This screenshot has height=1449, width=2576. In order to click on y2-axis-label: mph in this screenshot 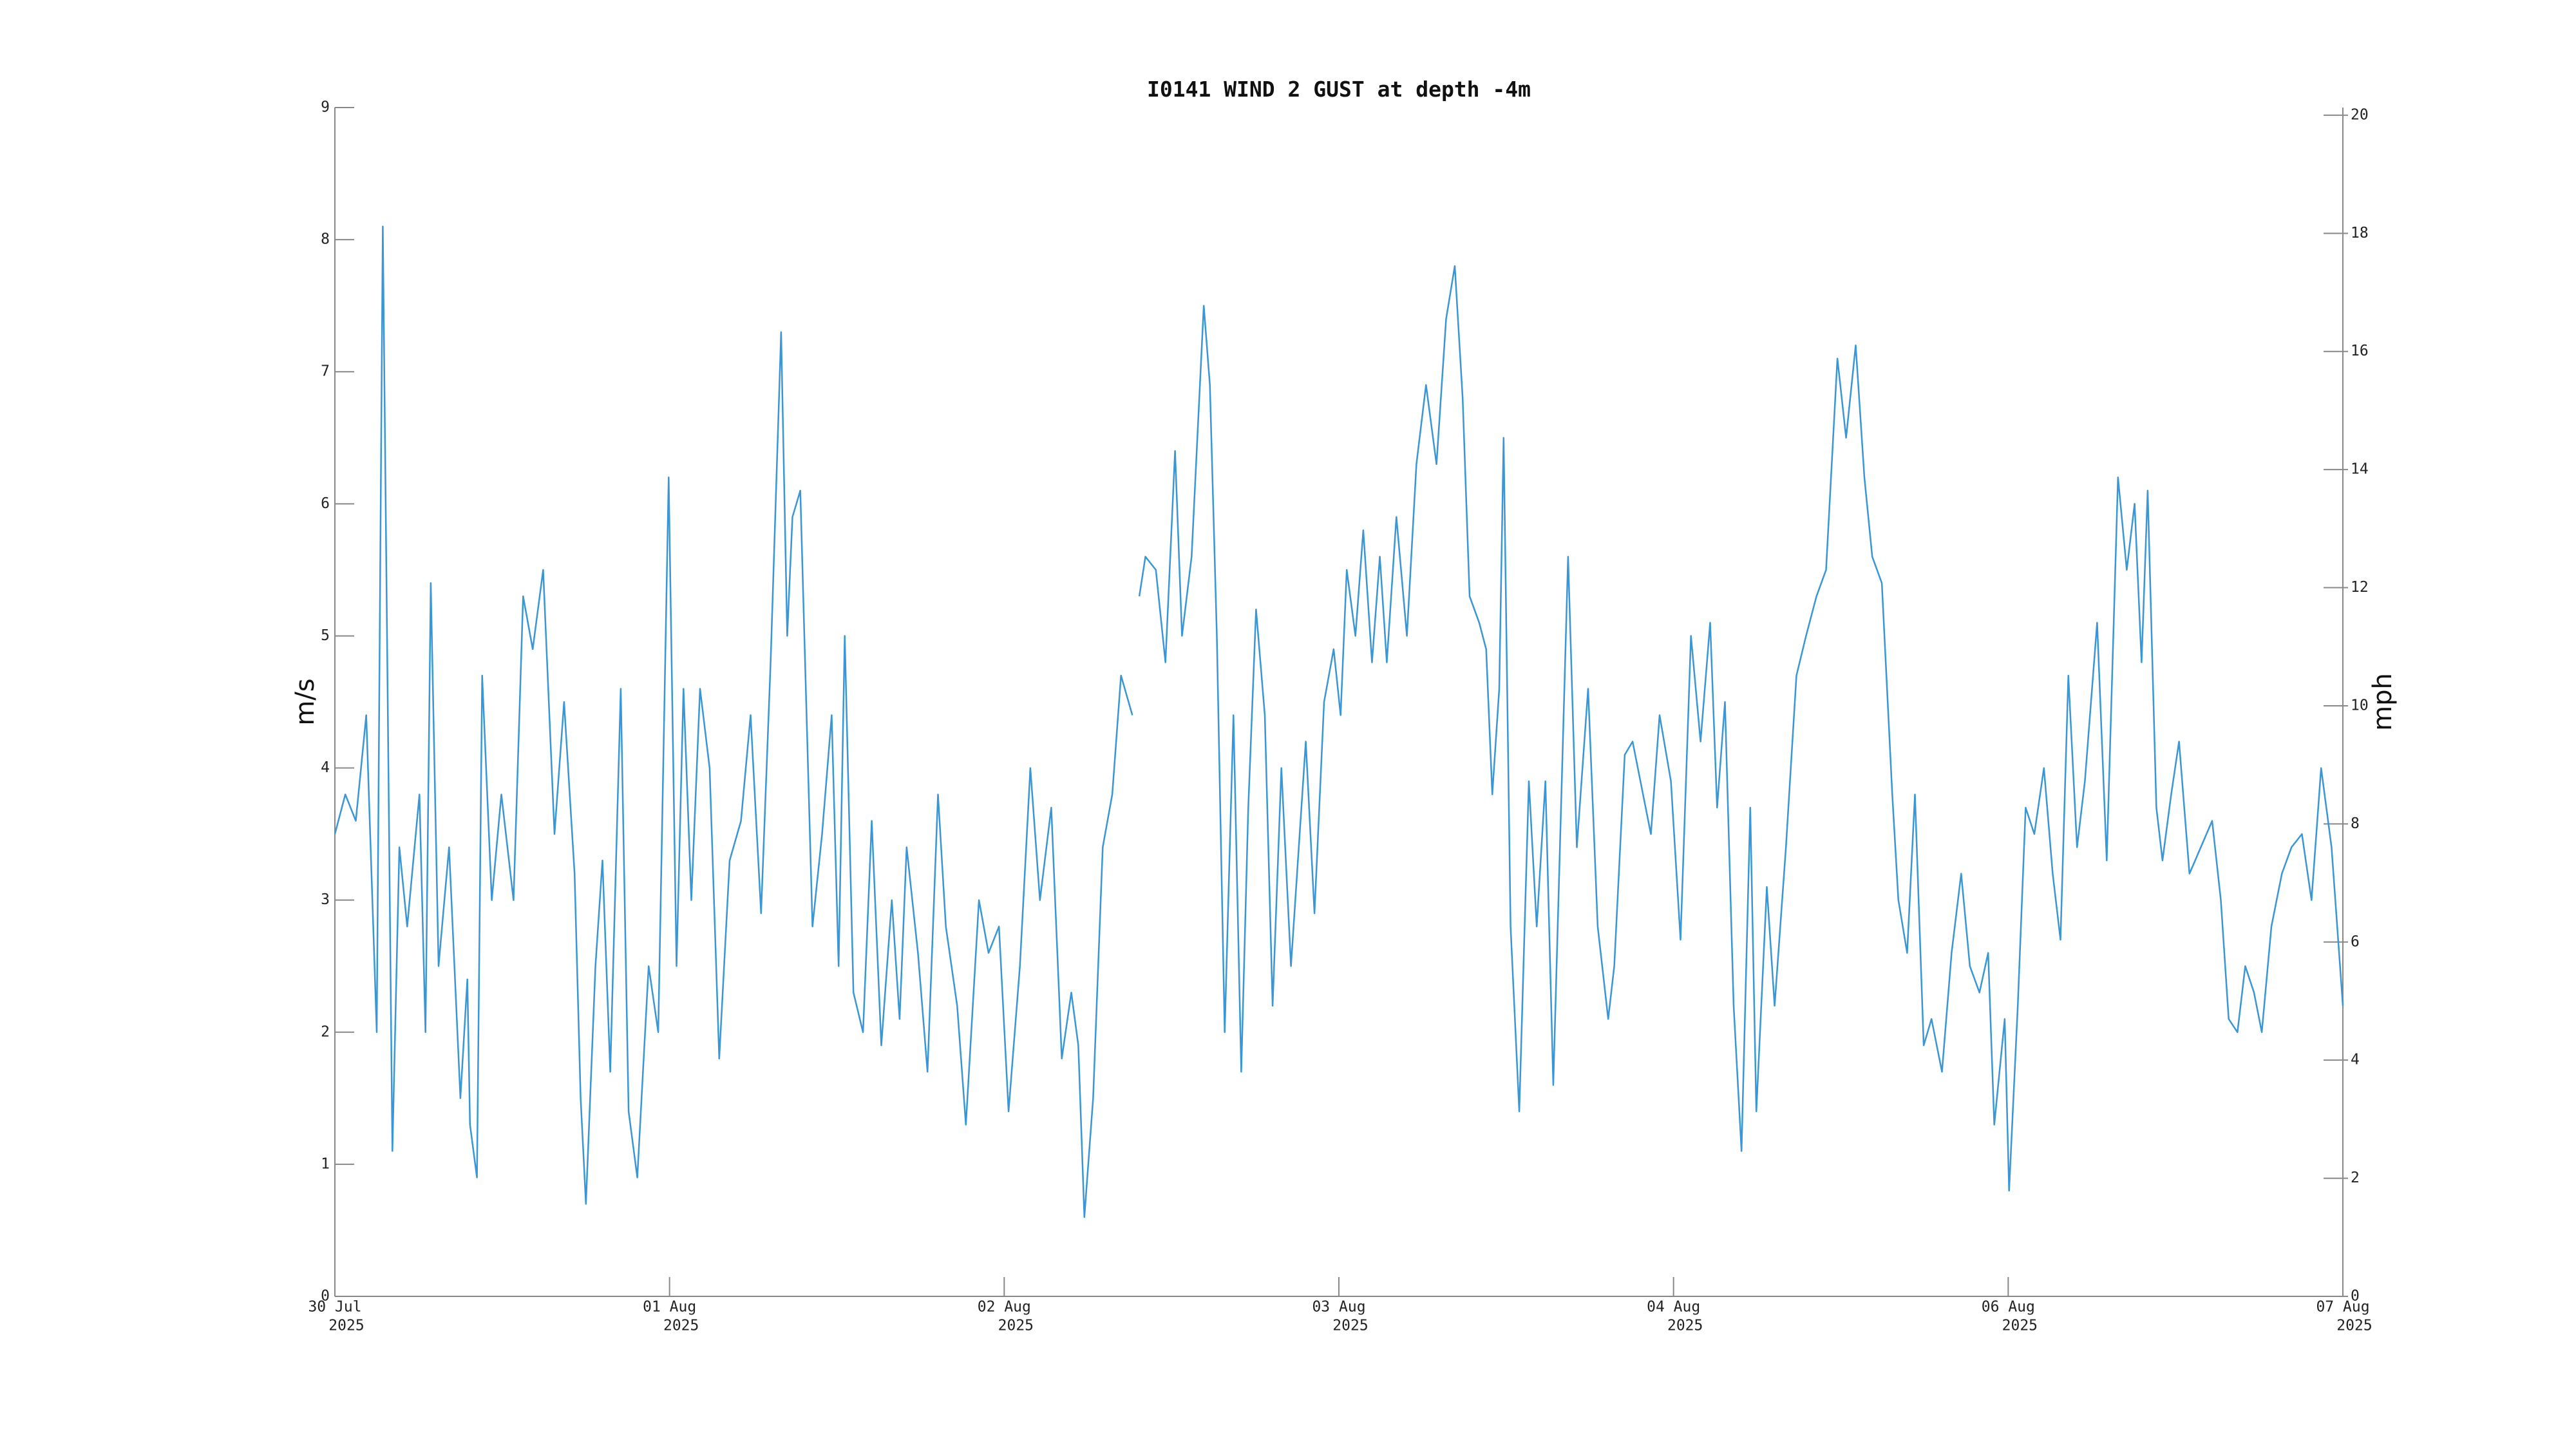, I will do `click(2383, 702)`.